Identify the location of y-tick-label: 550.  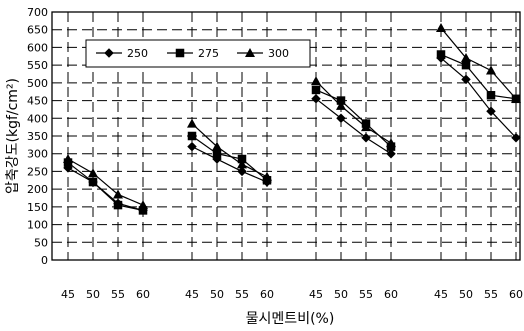
(37, 65).